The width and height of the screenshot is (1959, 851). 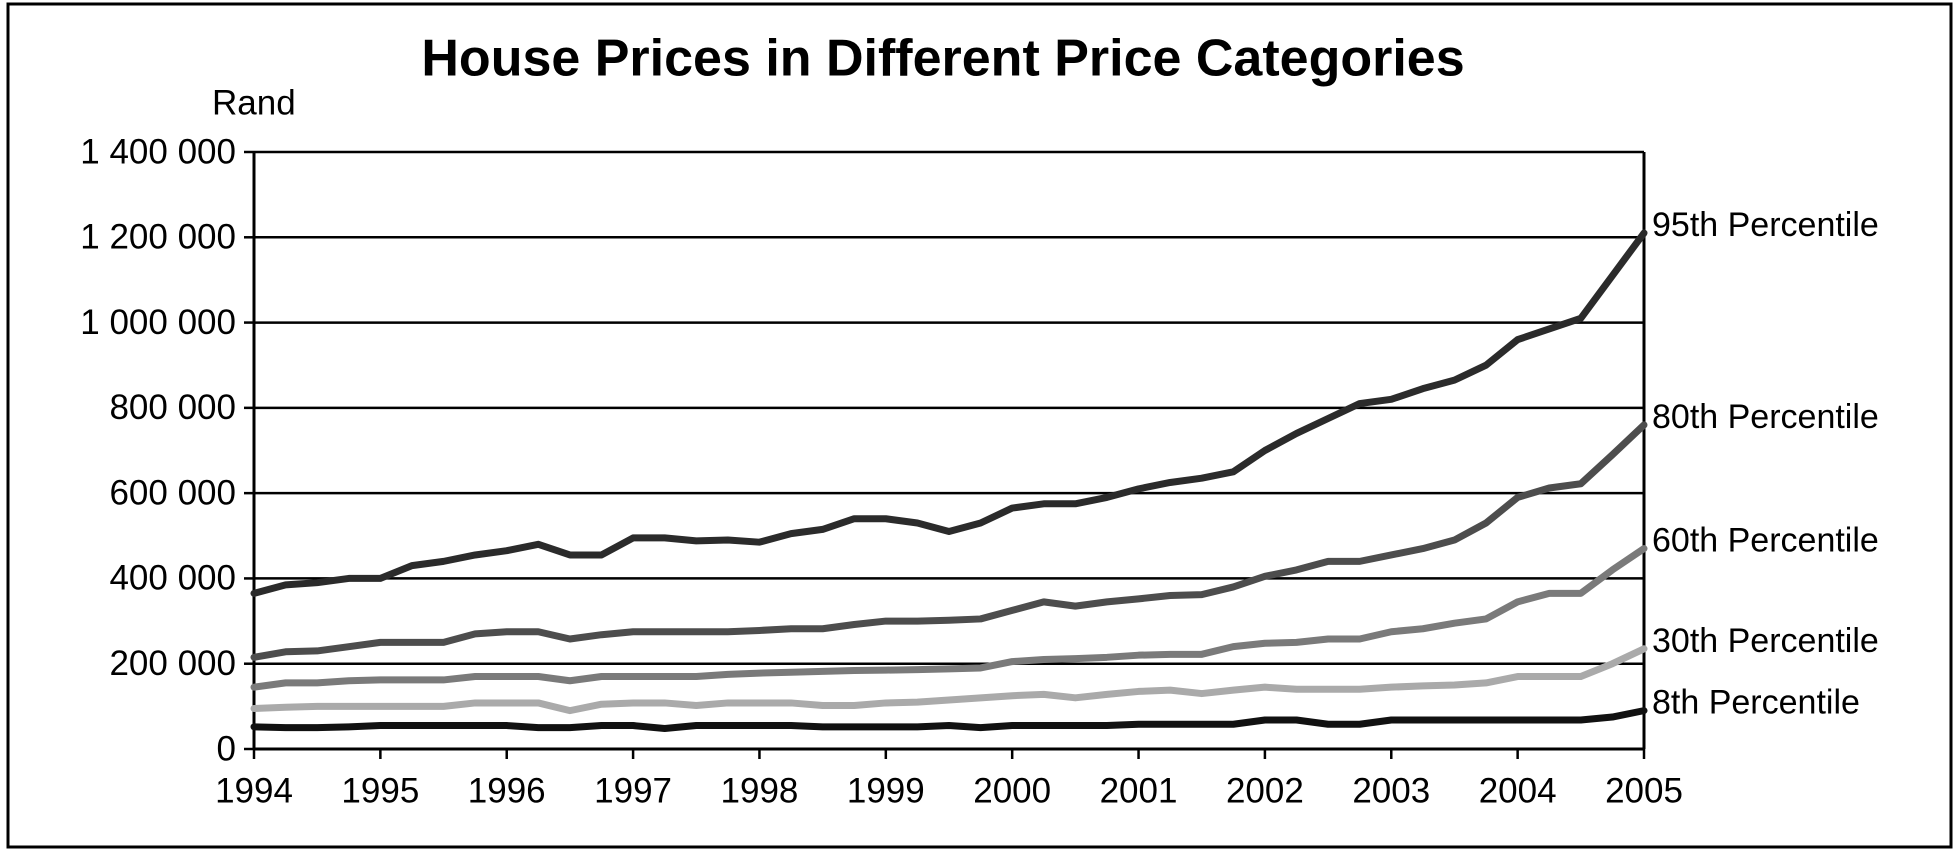 What do you see at coordinates (158, 151) in the screenshot?
I see `y-tick-label: 1 400 000` at bounding box center [158, 151].